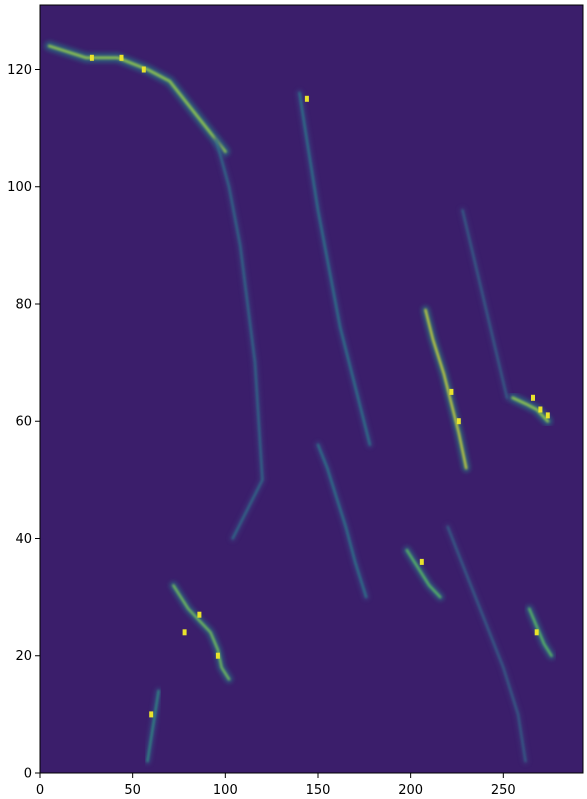 This screenshot has width=587, height=799. I want to click on x-tick-label: 50, so click(132, 790).